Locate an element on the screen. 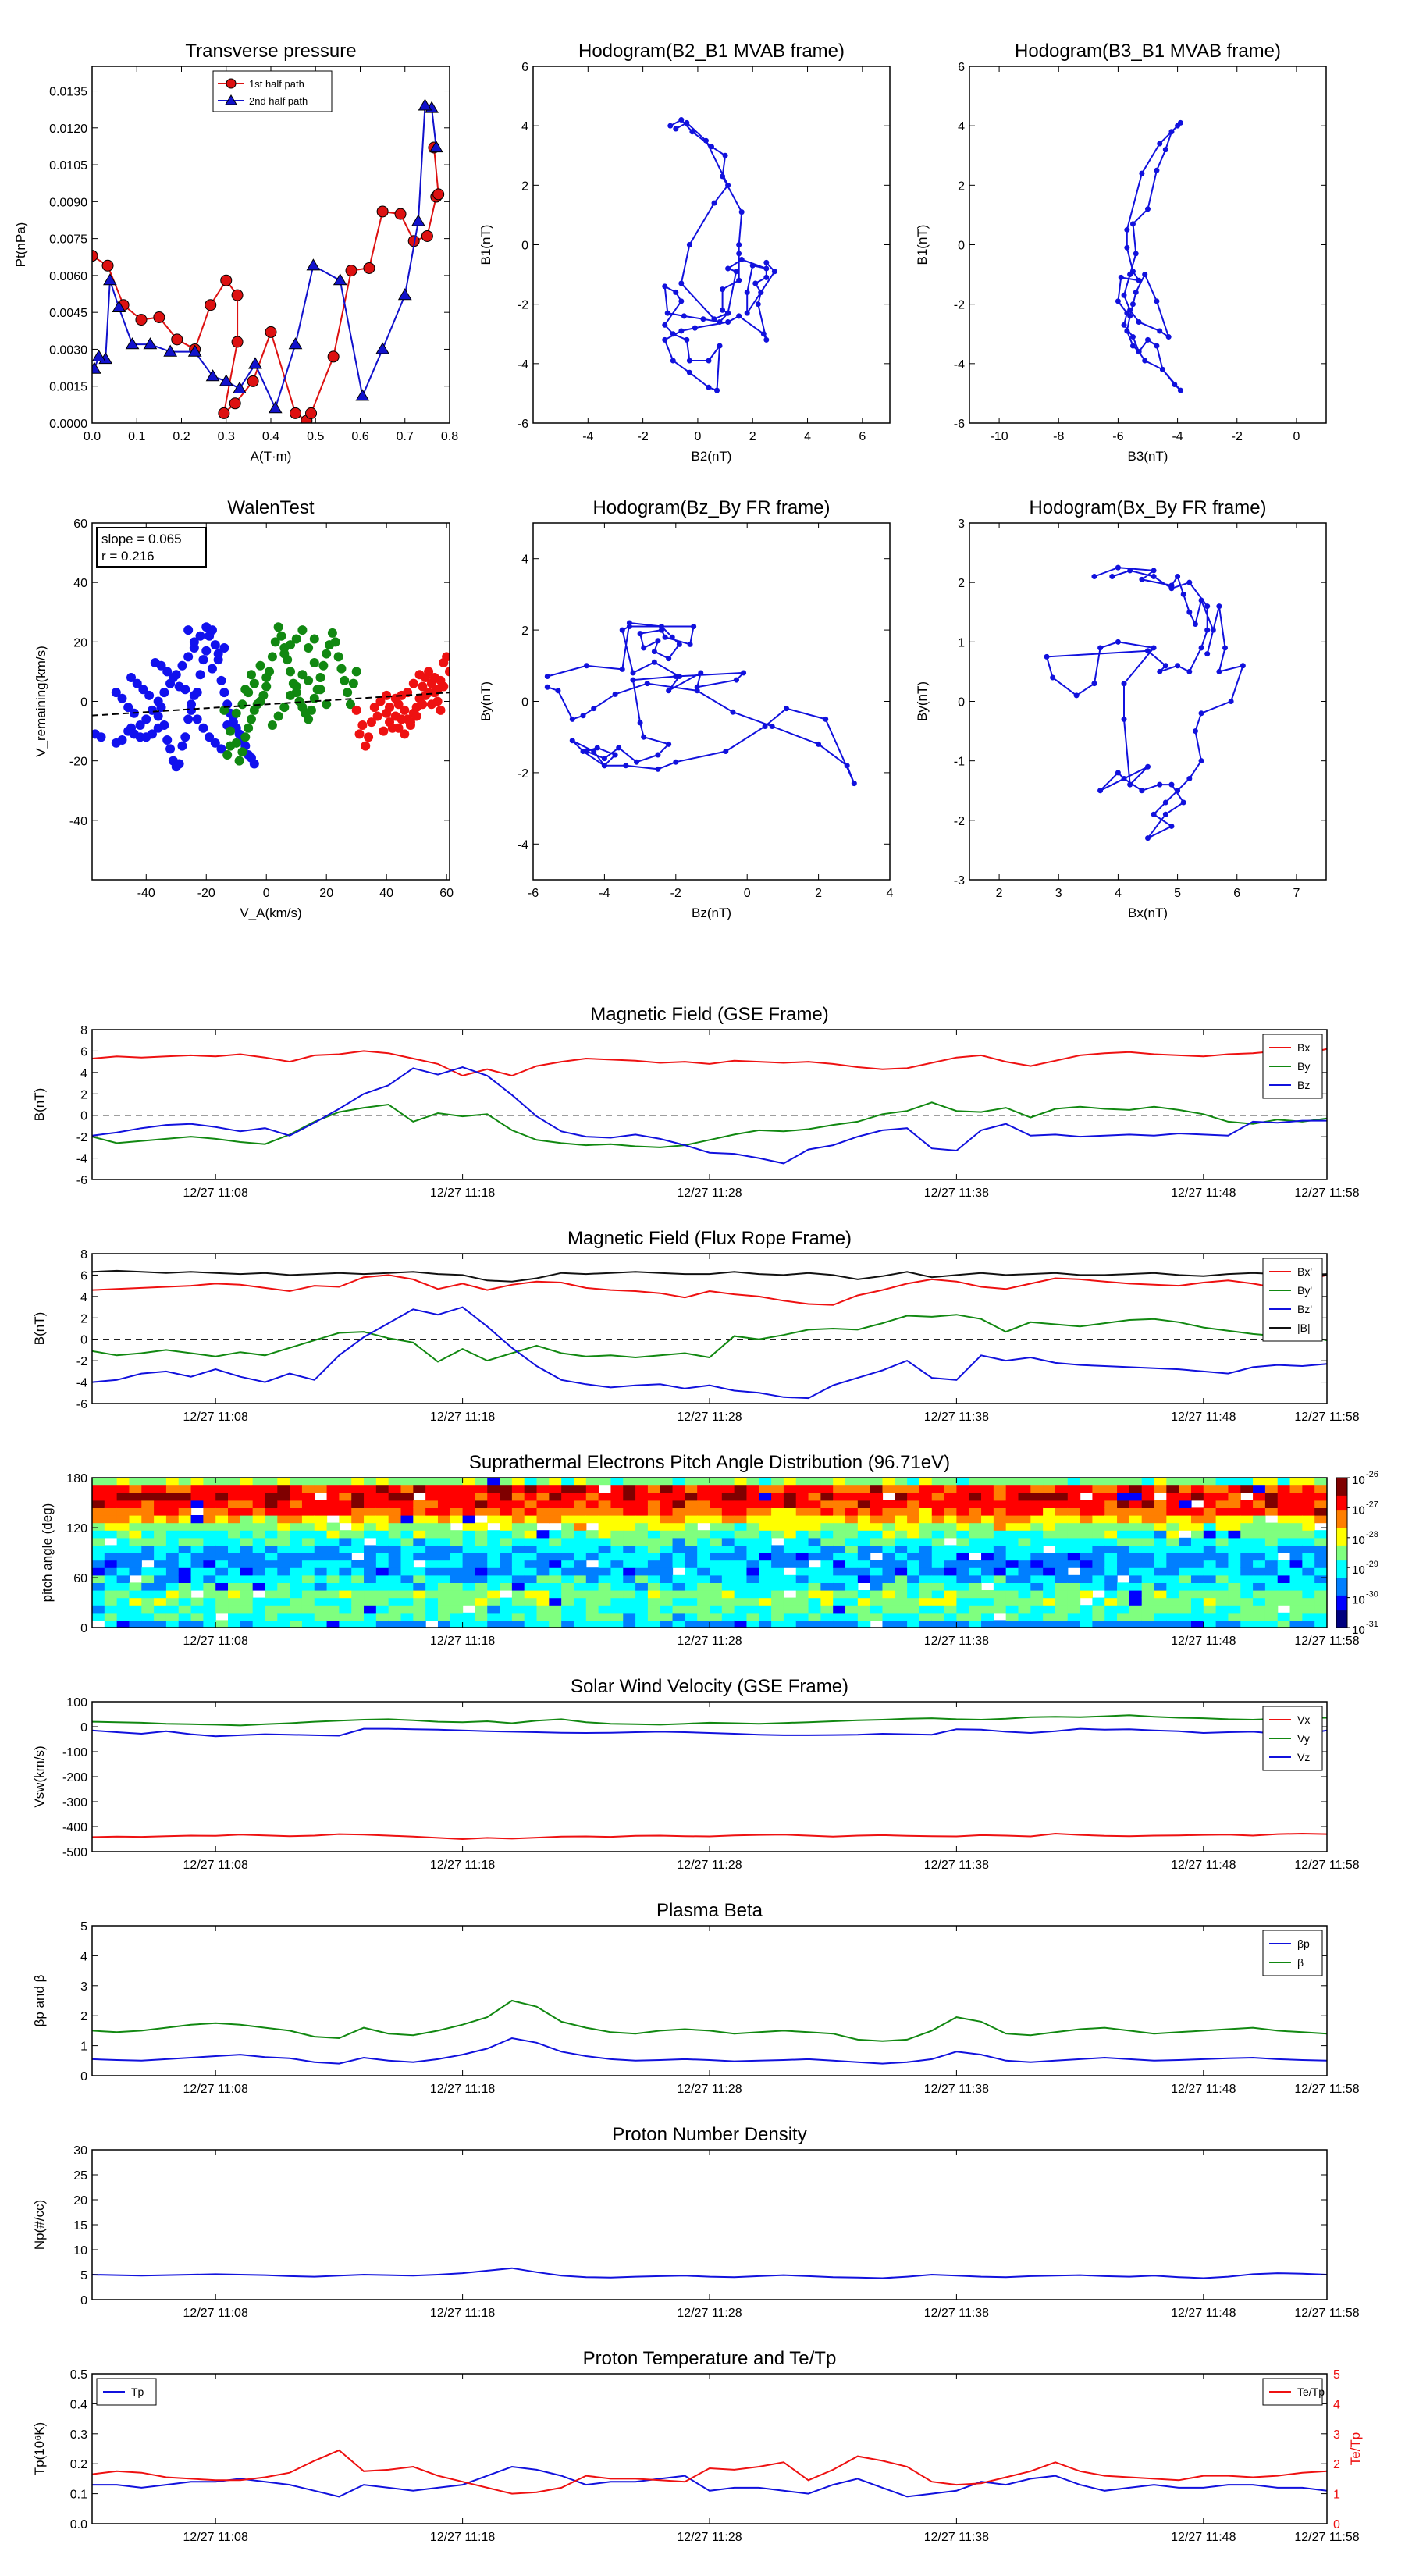 This screenshot has height=2576, width=1405. pad-colorbar-label: 10 is located at coordinates (1359, 1480).